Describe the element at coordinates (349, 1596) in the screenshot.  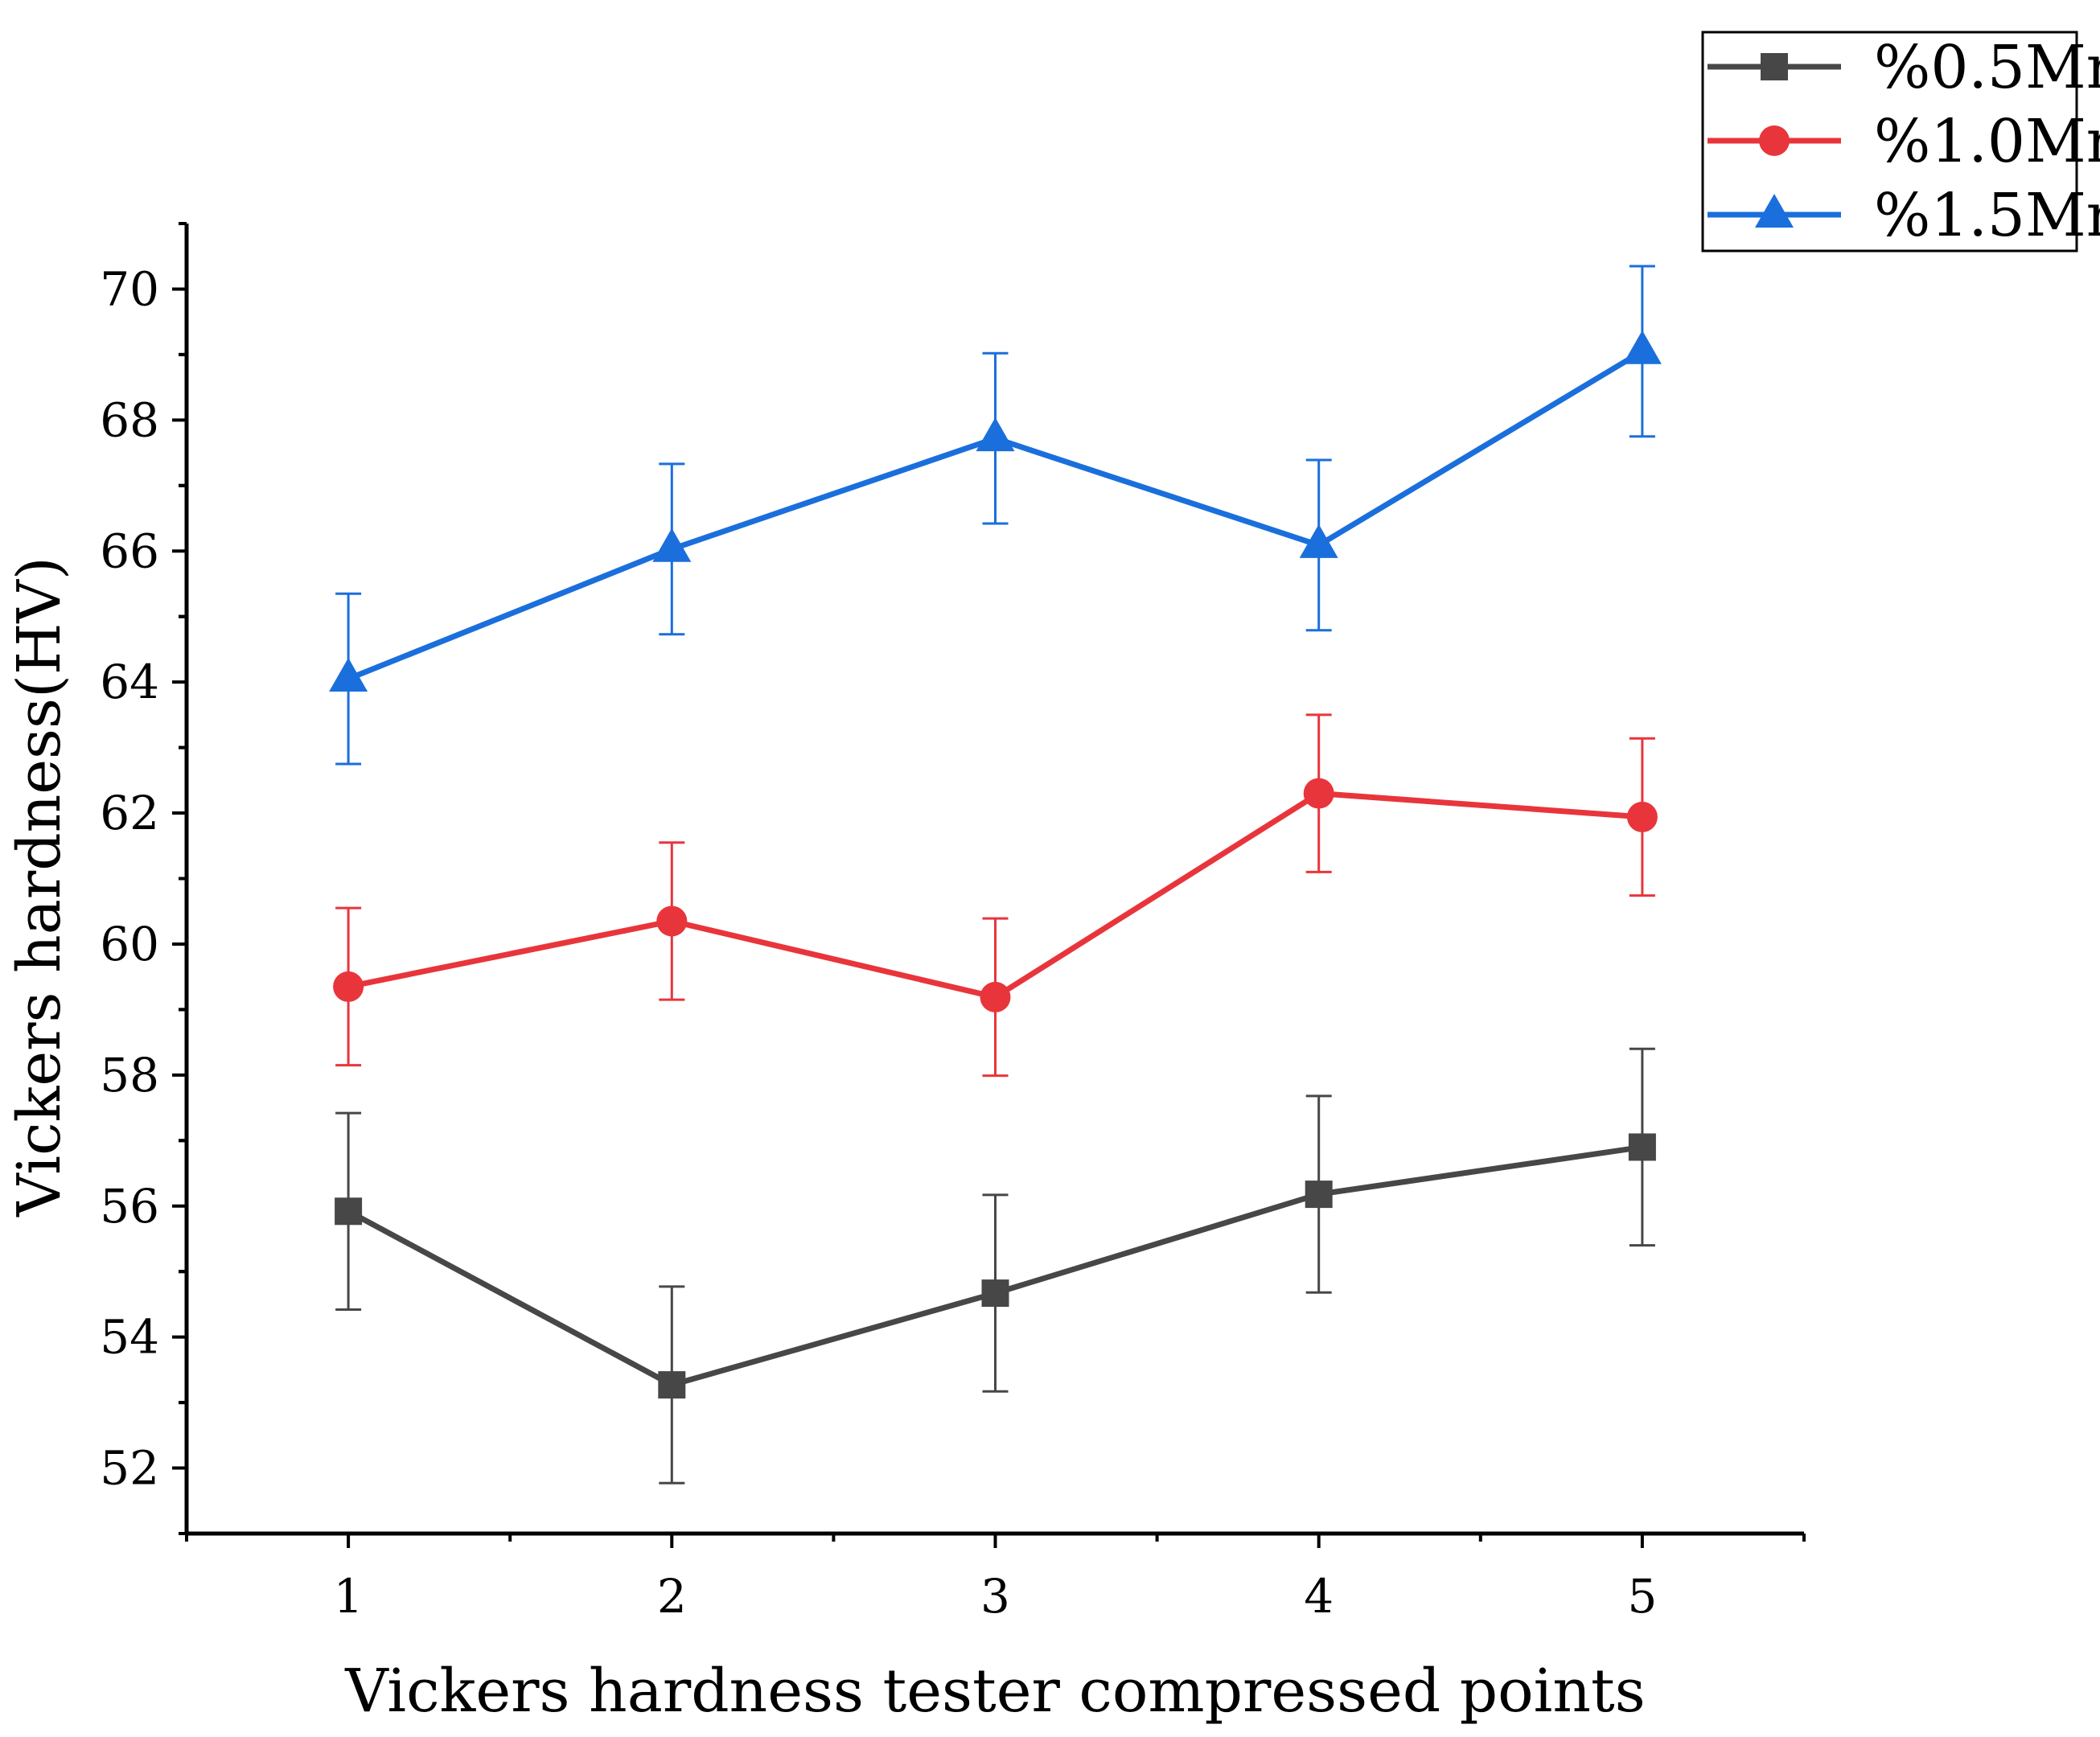
I see `x-tick-label: 1` at that location.